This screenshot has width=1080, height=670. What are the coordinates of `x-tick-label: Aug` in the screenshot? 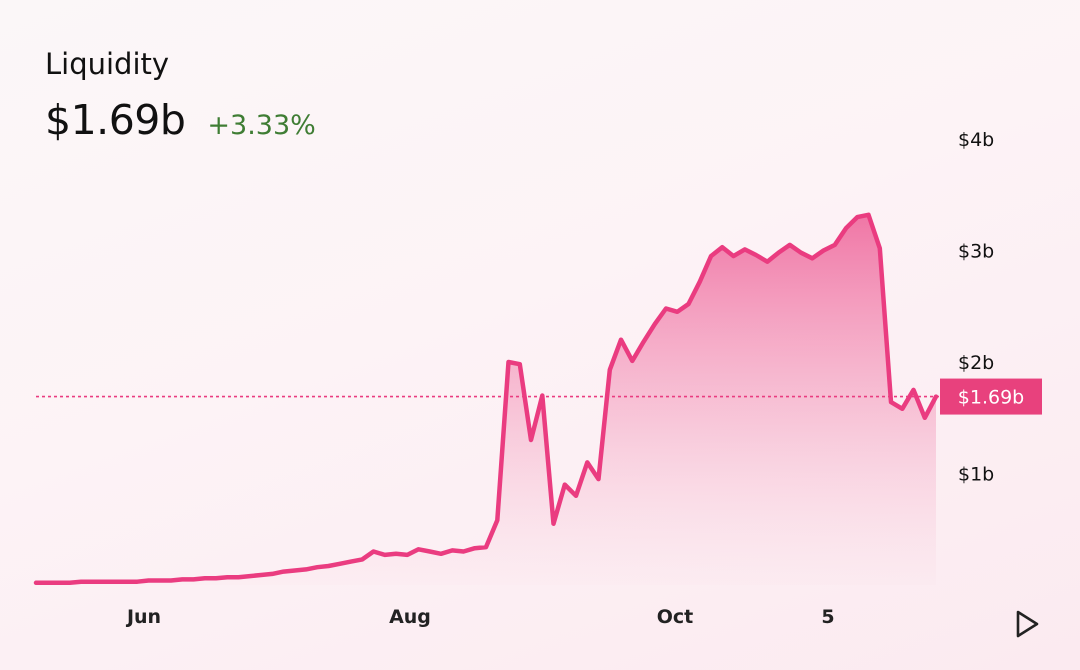 It's located at (410, 617).